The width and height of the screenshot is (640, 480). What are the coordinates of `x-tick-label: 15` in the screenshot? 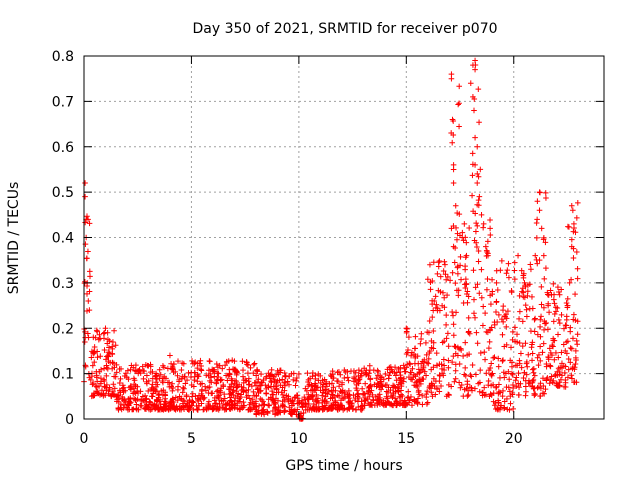 It's located at (406, 439).